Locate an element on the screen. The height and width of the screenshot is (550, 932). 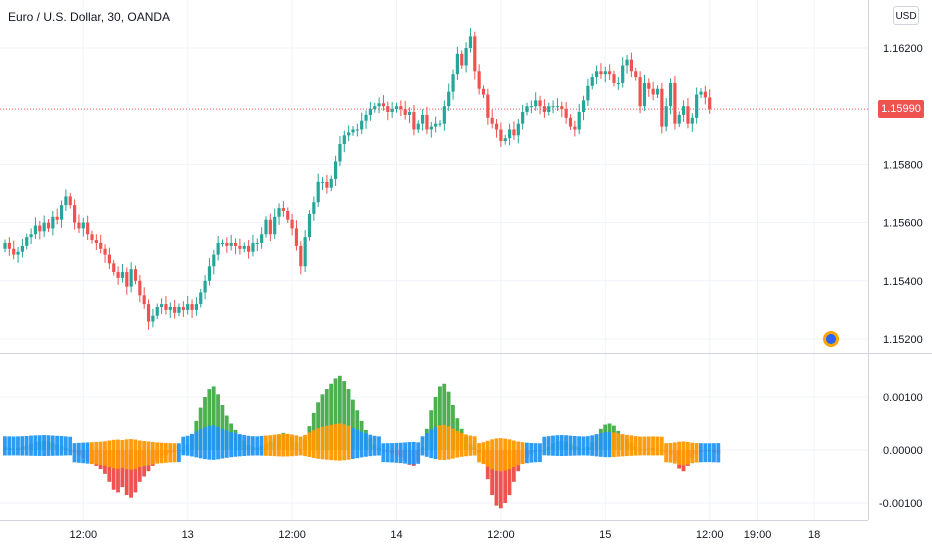
osc-tick-label: 0.00100 is located at coordinates (903, 398).